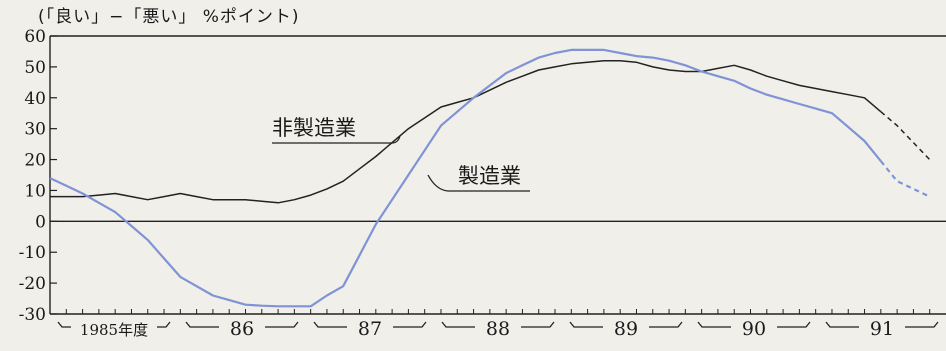 This screenshot has height=351, width=946. What do you see at coordinates (169, 17) in the screenshot?
I see `y-axis-unit-label: (「良い」−「悪い」 %ポイント)` at bounding box center [169, 17].